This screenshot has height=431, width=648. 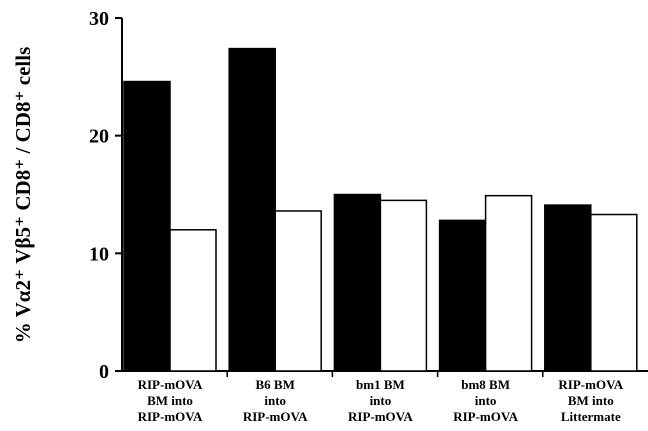 What do you see at coordinates (591, 416) in the screenshot?
I see `x-tick-label: Littermate` at bounding box center [591, 416].